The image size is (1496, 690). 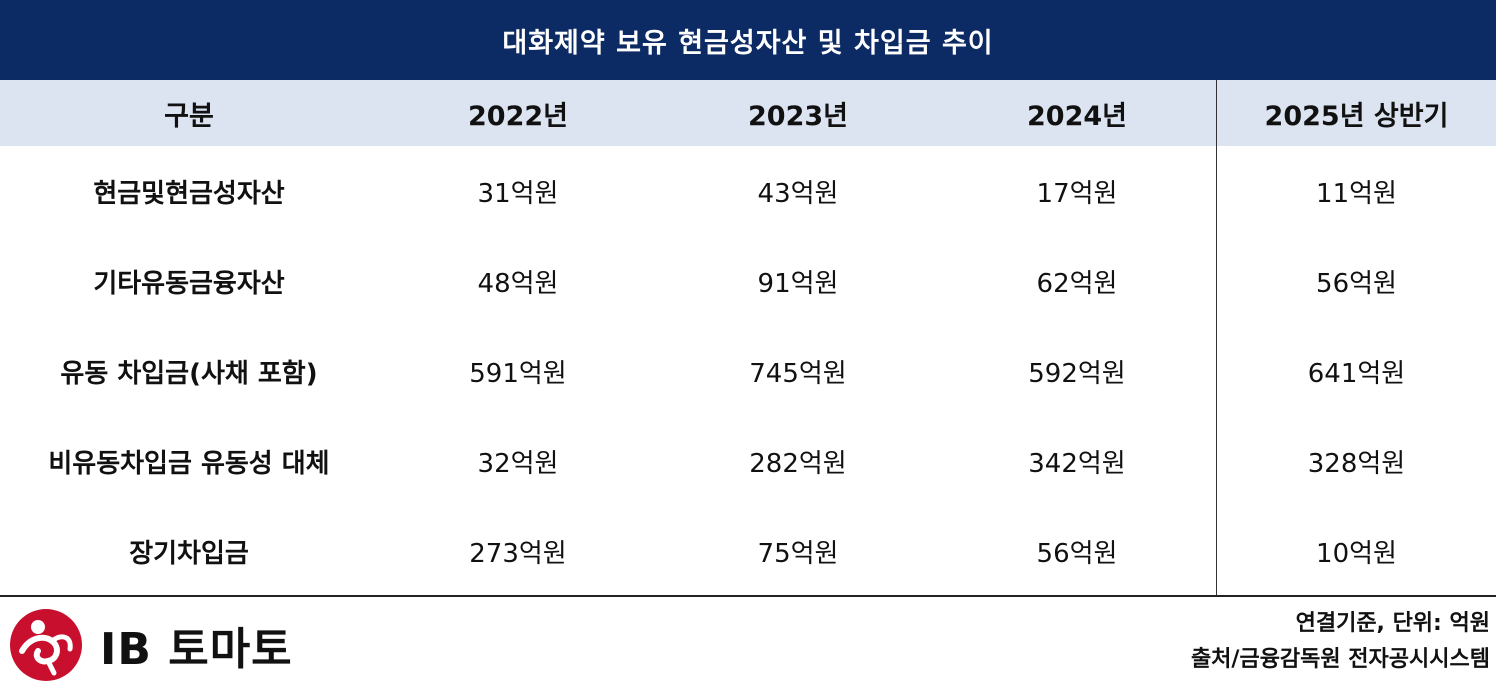 What do you see at coordinates (1356, 191) in the screenshot?
I see `table-cell: 11억원` at bounding box center [1356, 191].